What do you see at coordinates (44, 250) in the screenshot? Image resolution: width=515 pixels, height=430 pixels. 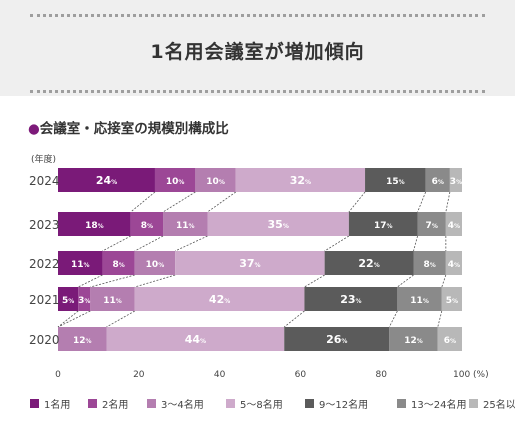 I see `year-labels: (年度) 2024 2023 2022 2021 2020` at bounding box center [44, 250].